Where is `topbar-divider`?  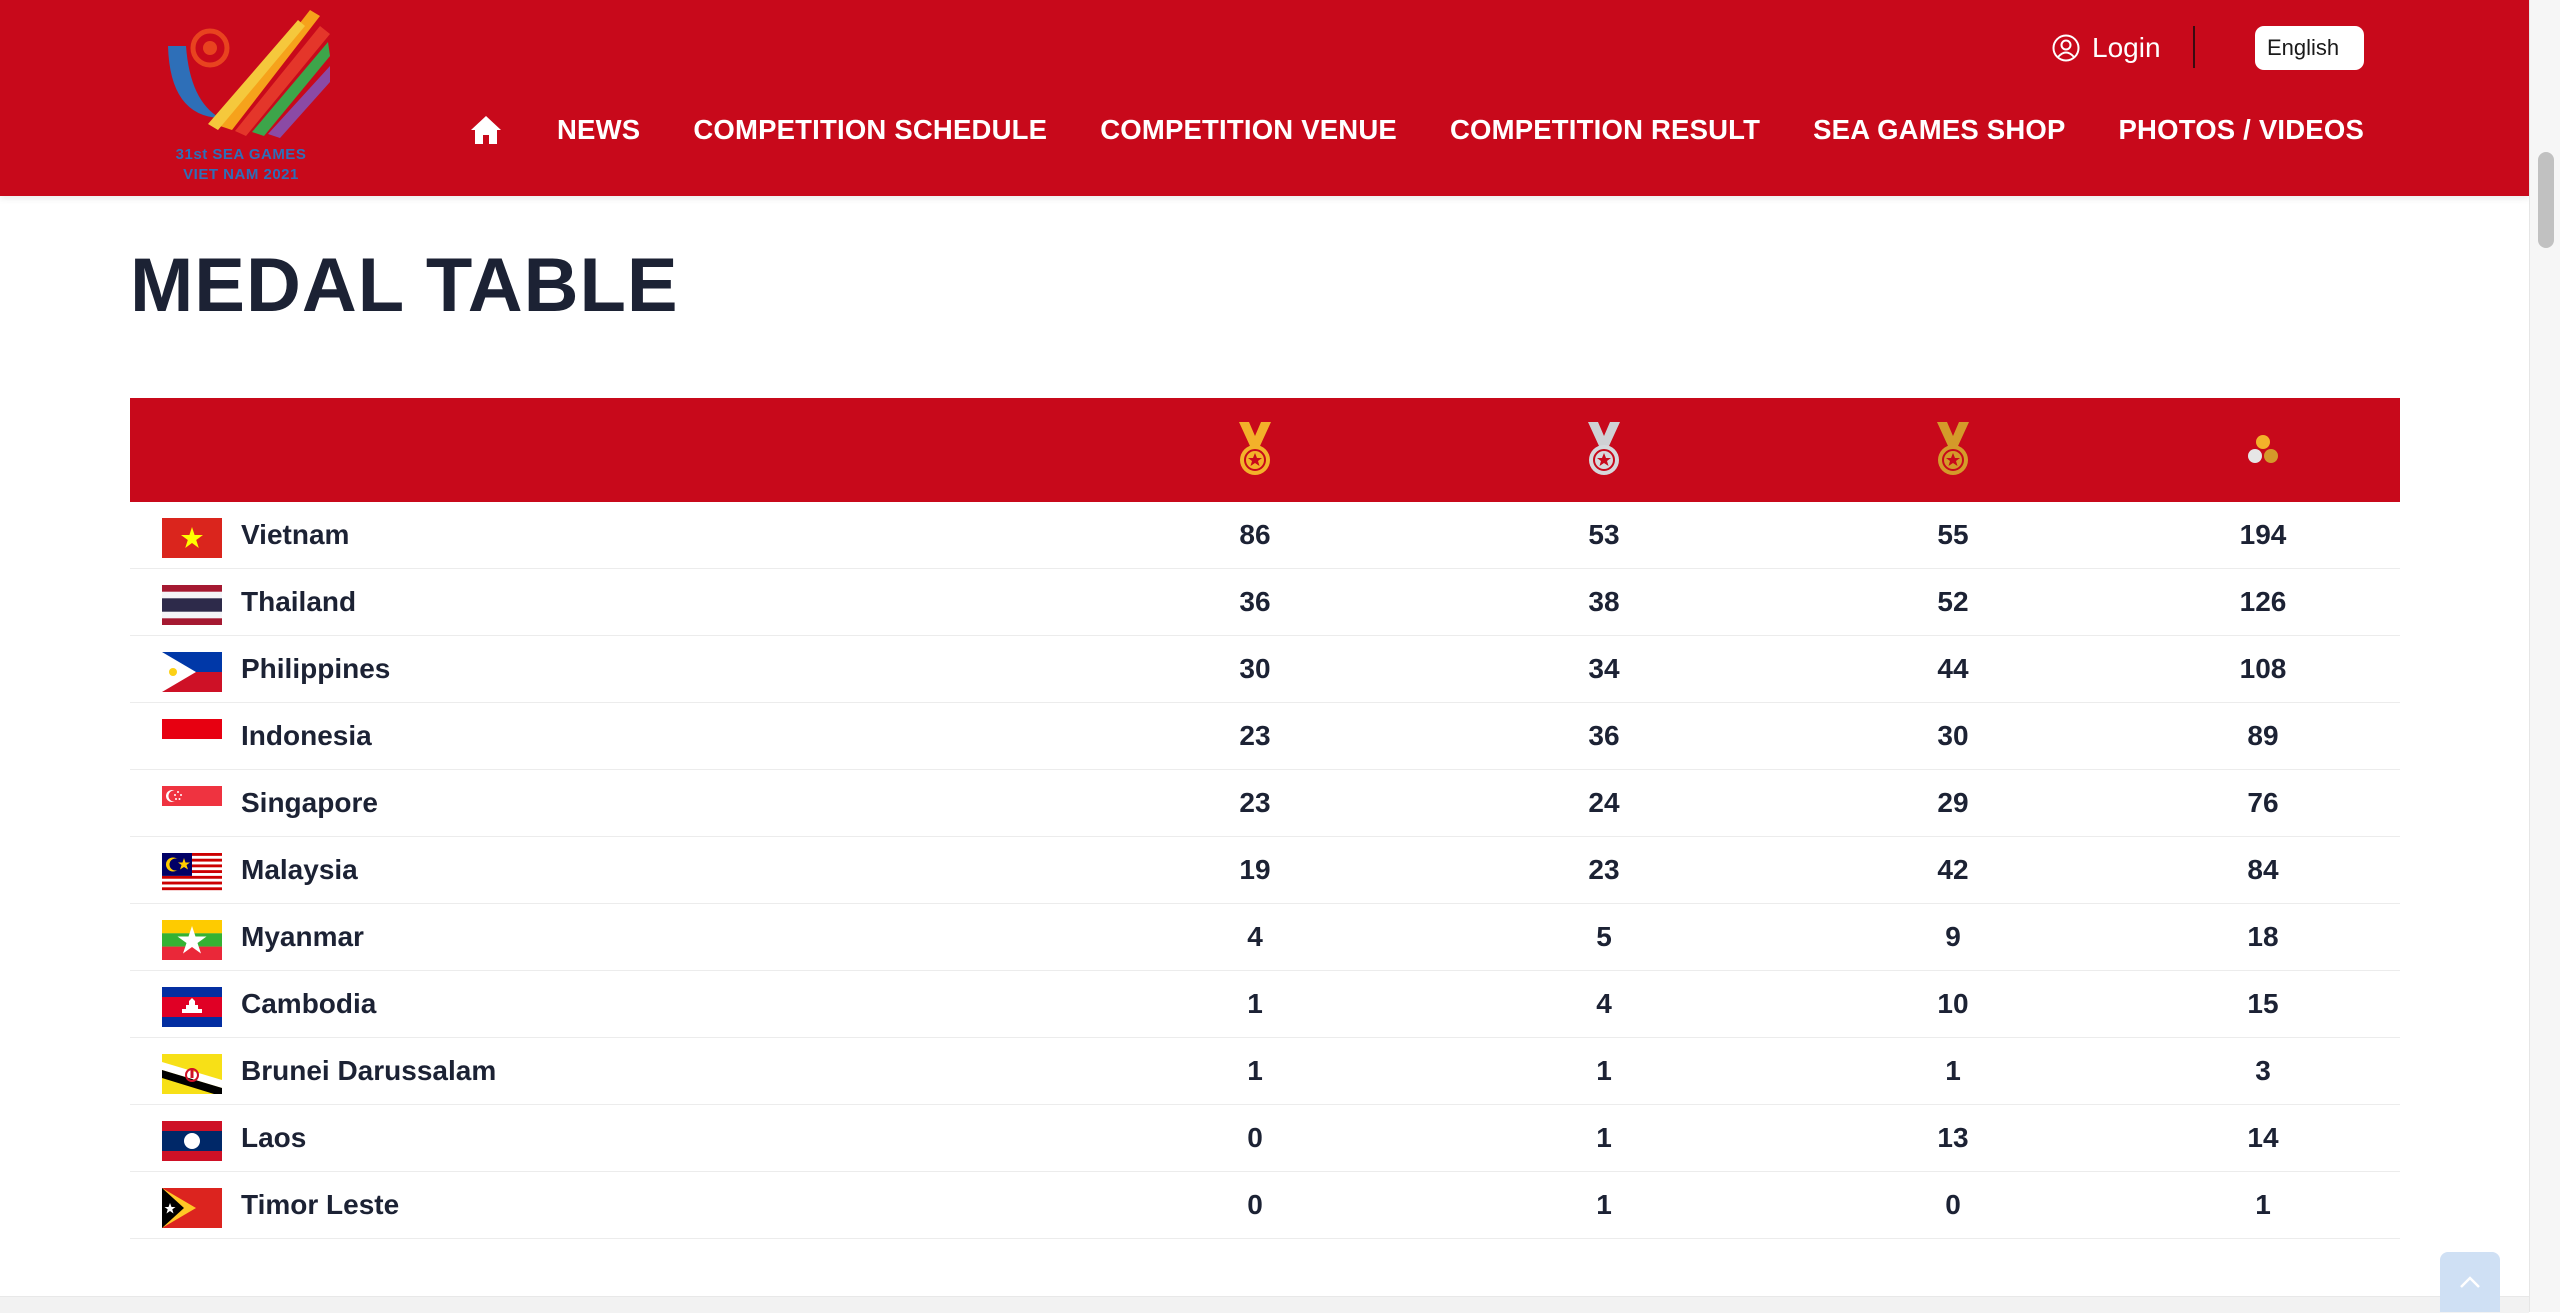 topbar-divider is located at coordinates (2194, 47).